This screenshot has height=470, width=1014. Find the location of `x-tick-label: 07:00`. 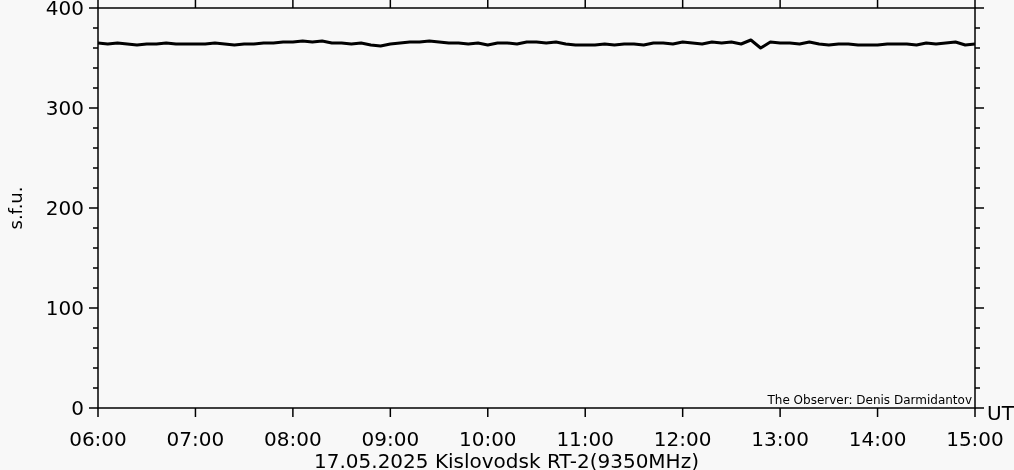

x-tick-label: 07:00 is located at coordinates (195, 439).